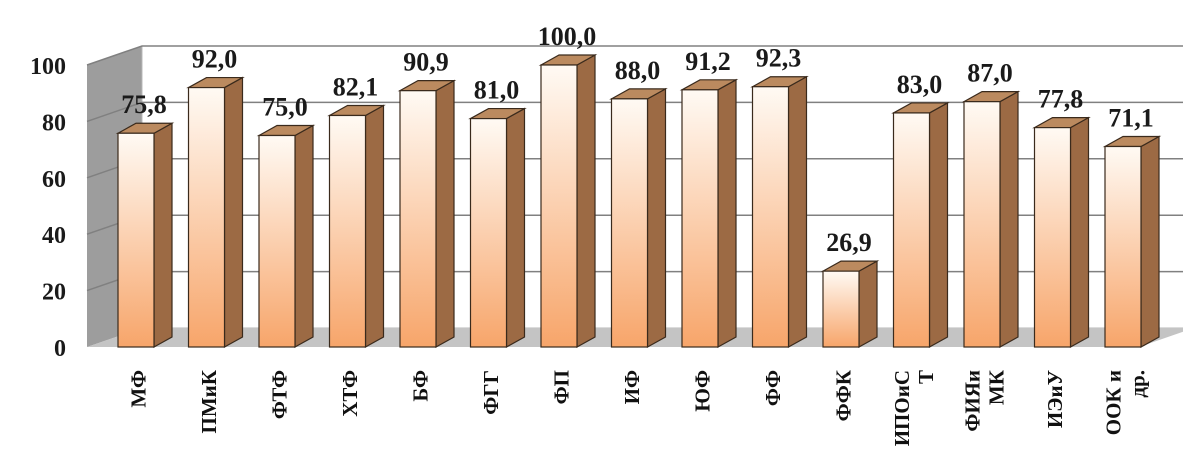  I want to click on category-label: БФ, so click(420, 386).